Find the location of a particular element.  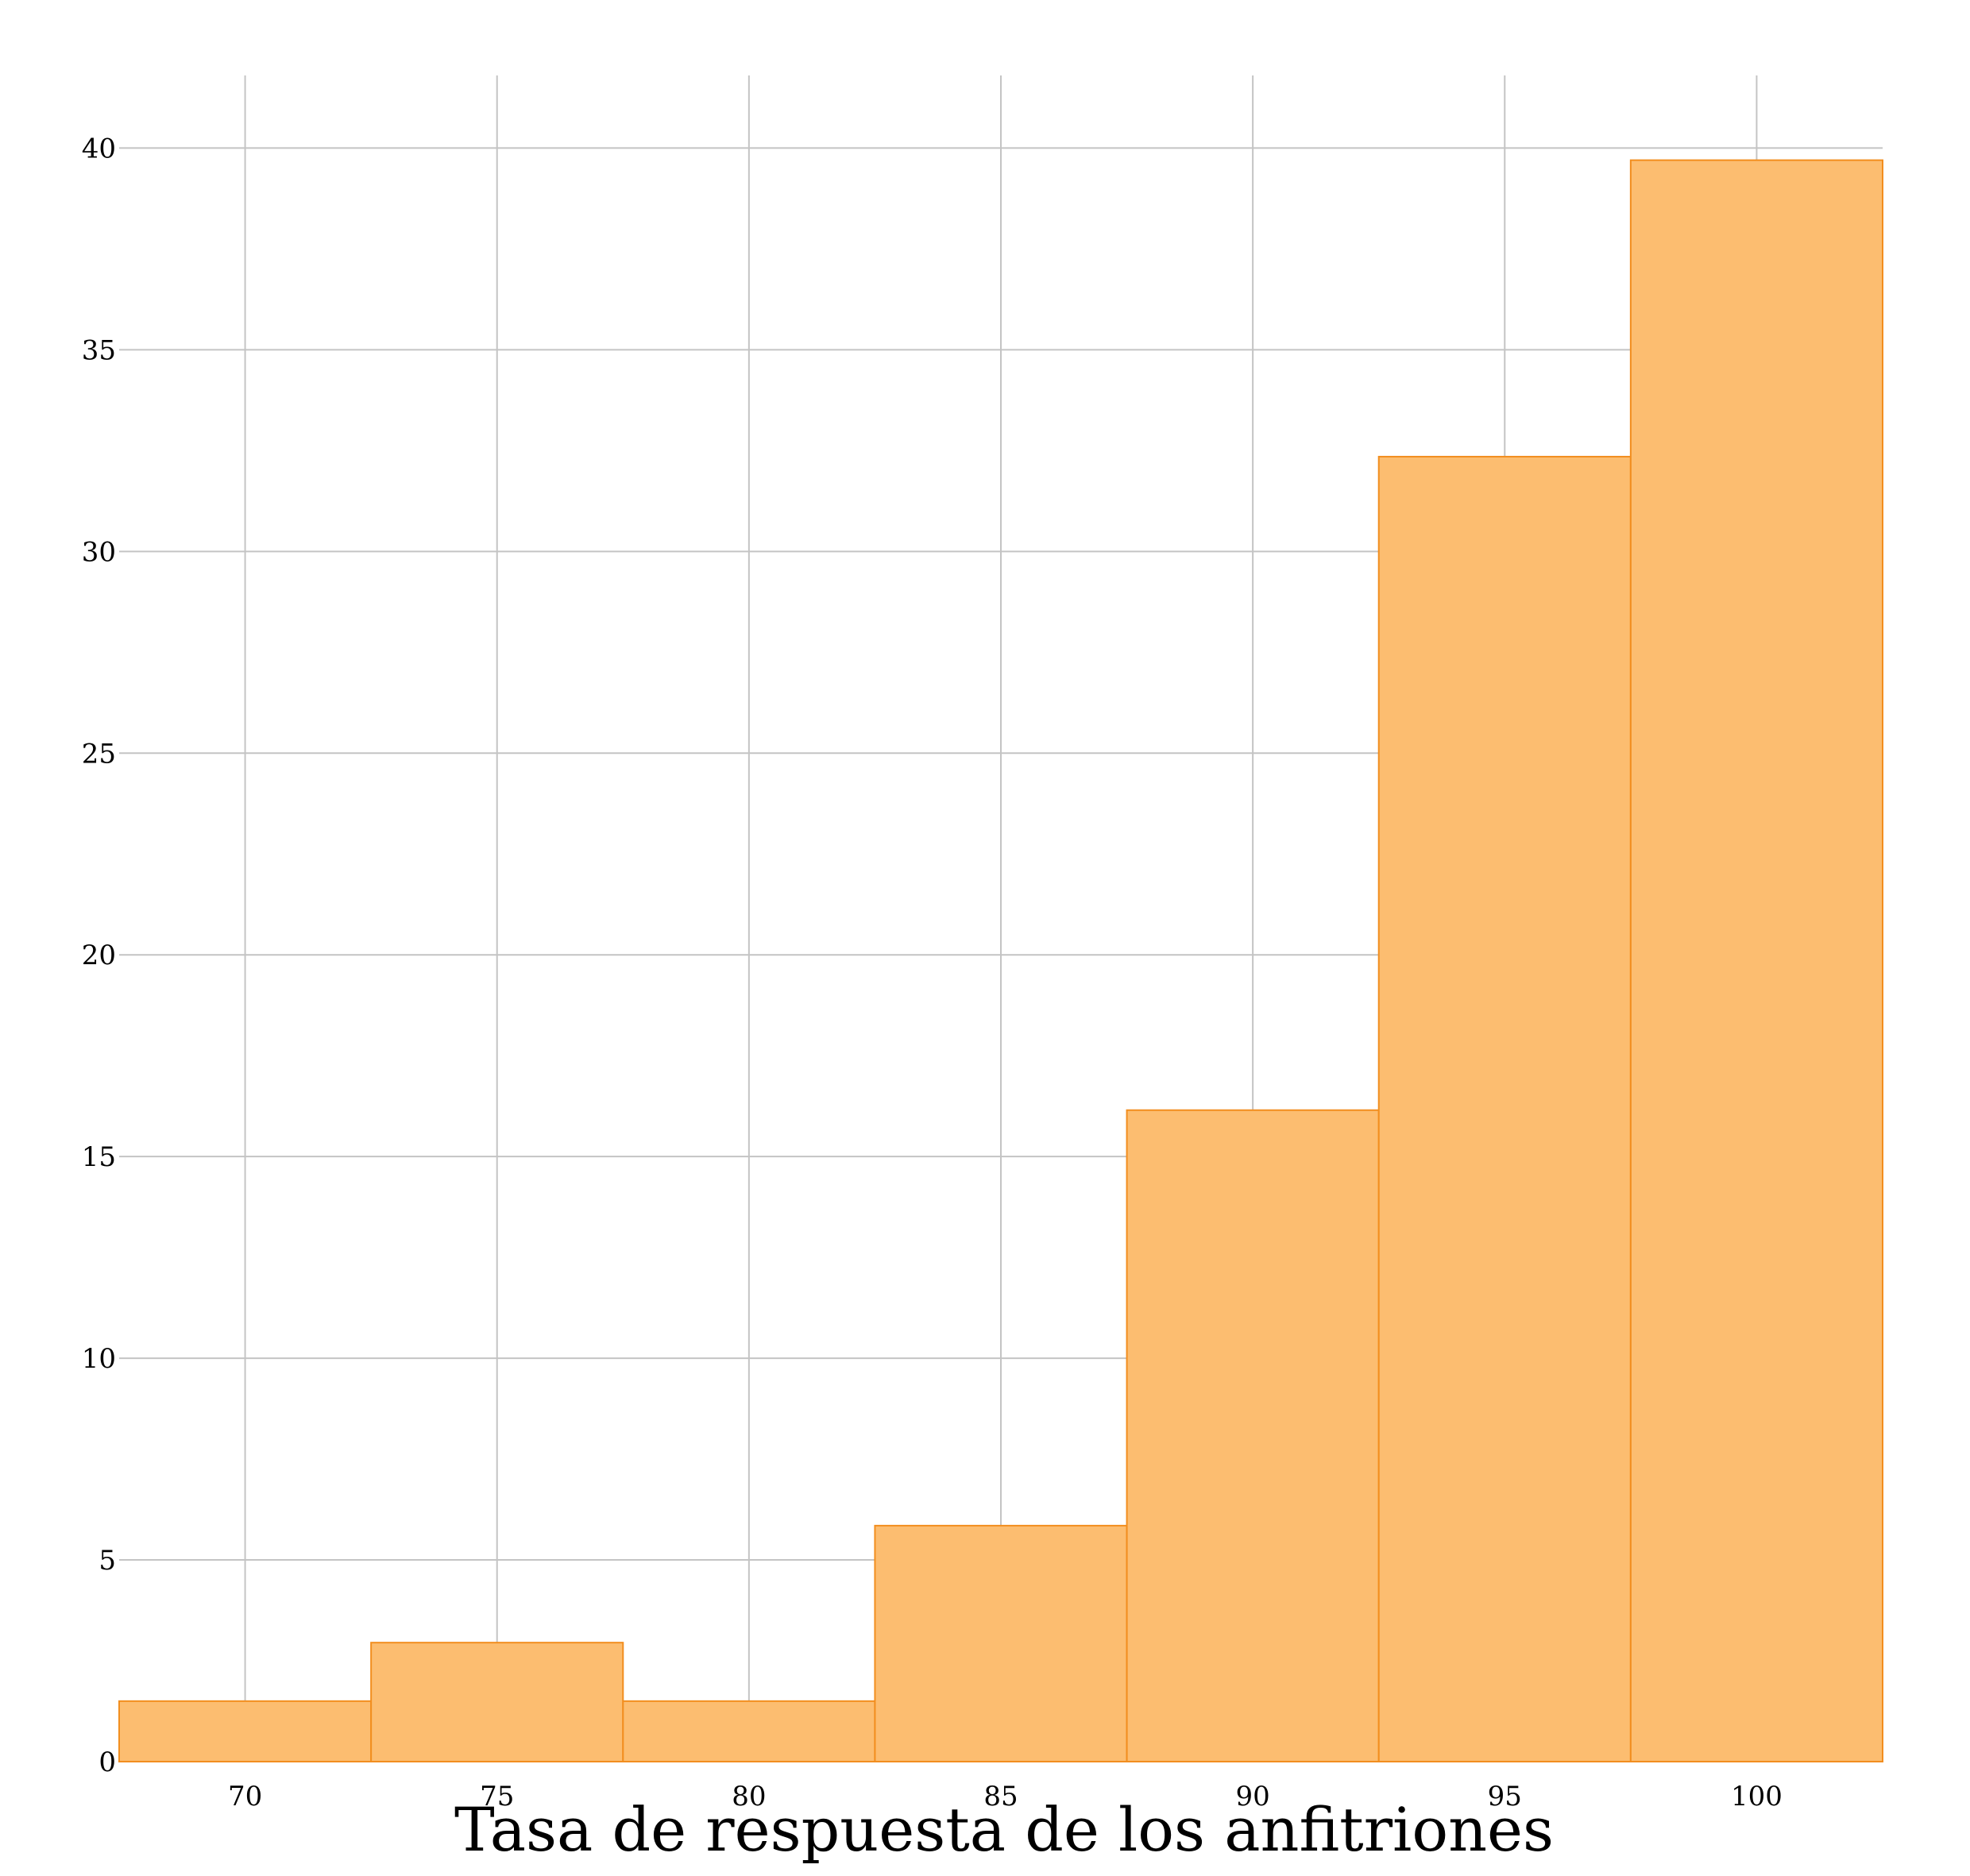

y-tick-label: 15 is located at coordinates (99, 1157).